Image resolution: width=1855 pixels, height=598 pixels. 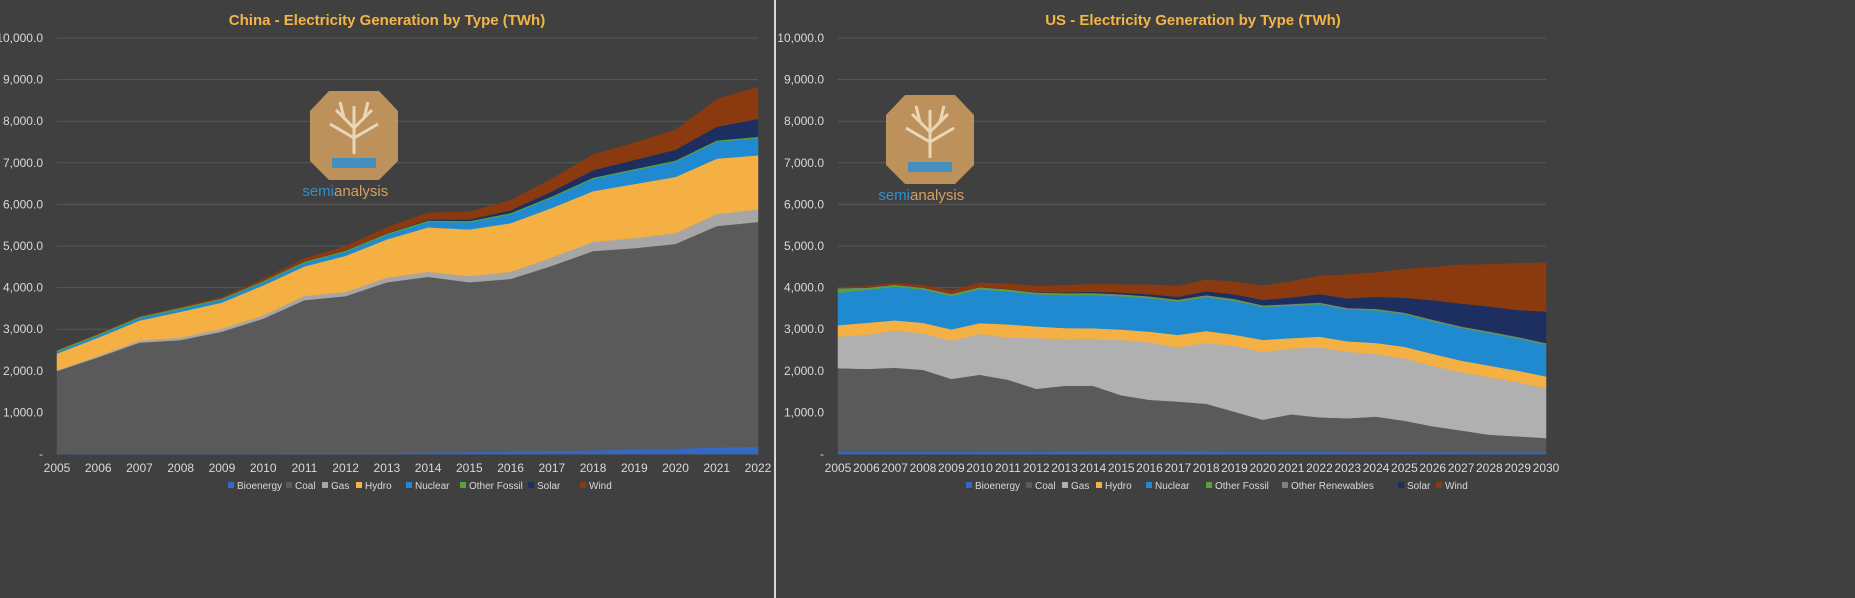 What do you see at coordinates (350, 145) in the screenshot?
I see `watermark-logo: semi analysis` at bounding box center [350, 145].